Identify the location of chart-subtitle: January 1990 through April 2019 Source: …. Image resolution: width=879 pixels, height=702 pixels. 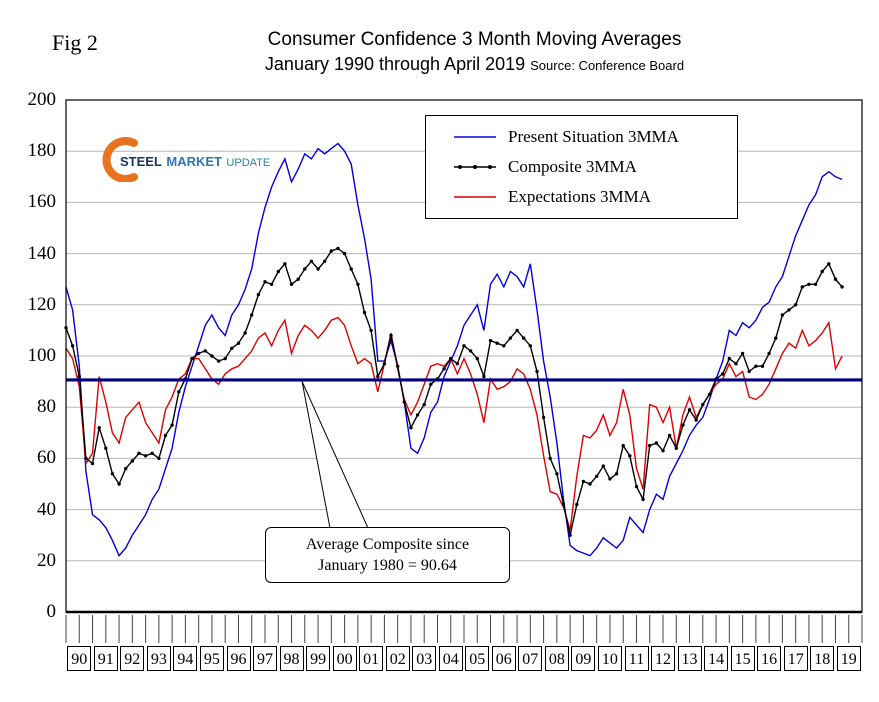
(474, 65).